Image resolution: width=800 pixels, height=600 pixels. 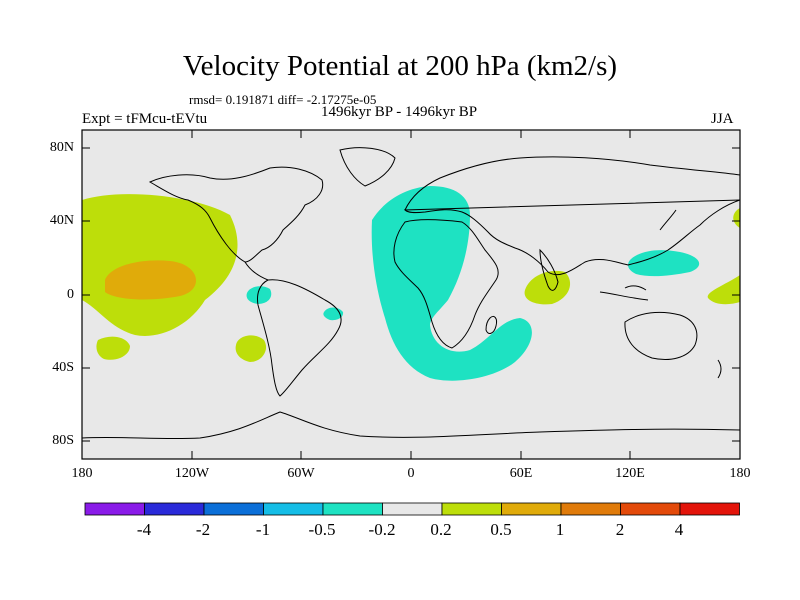 What do you see at coordinates (70, 294) in the screenshot?
I see `y-tick-label: 0` at bounding box center [70, 294].